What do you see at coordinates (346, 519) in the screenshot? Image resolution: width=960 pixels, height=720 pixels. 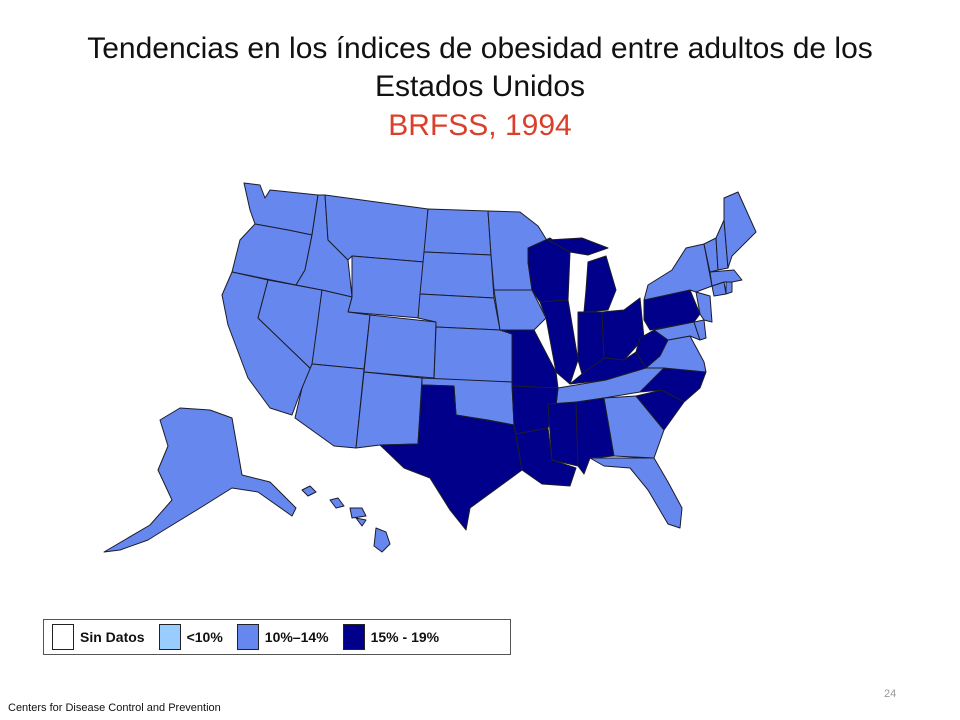 I see `state-HI` at bounding box center [346, 519].